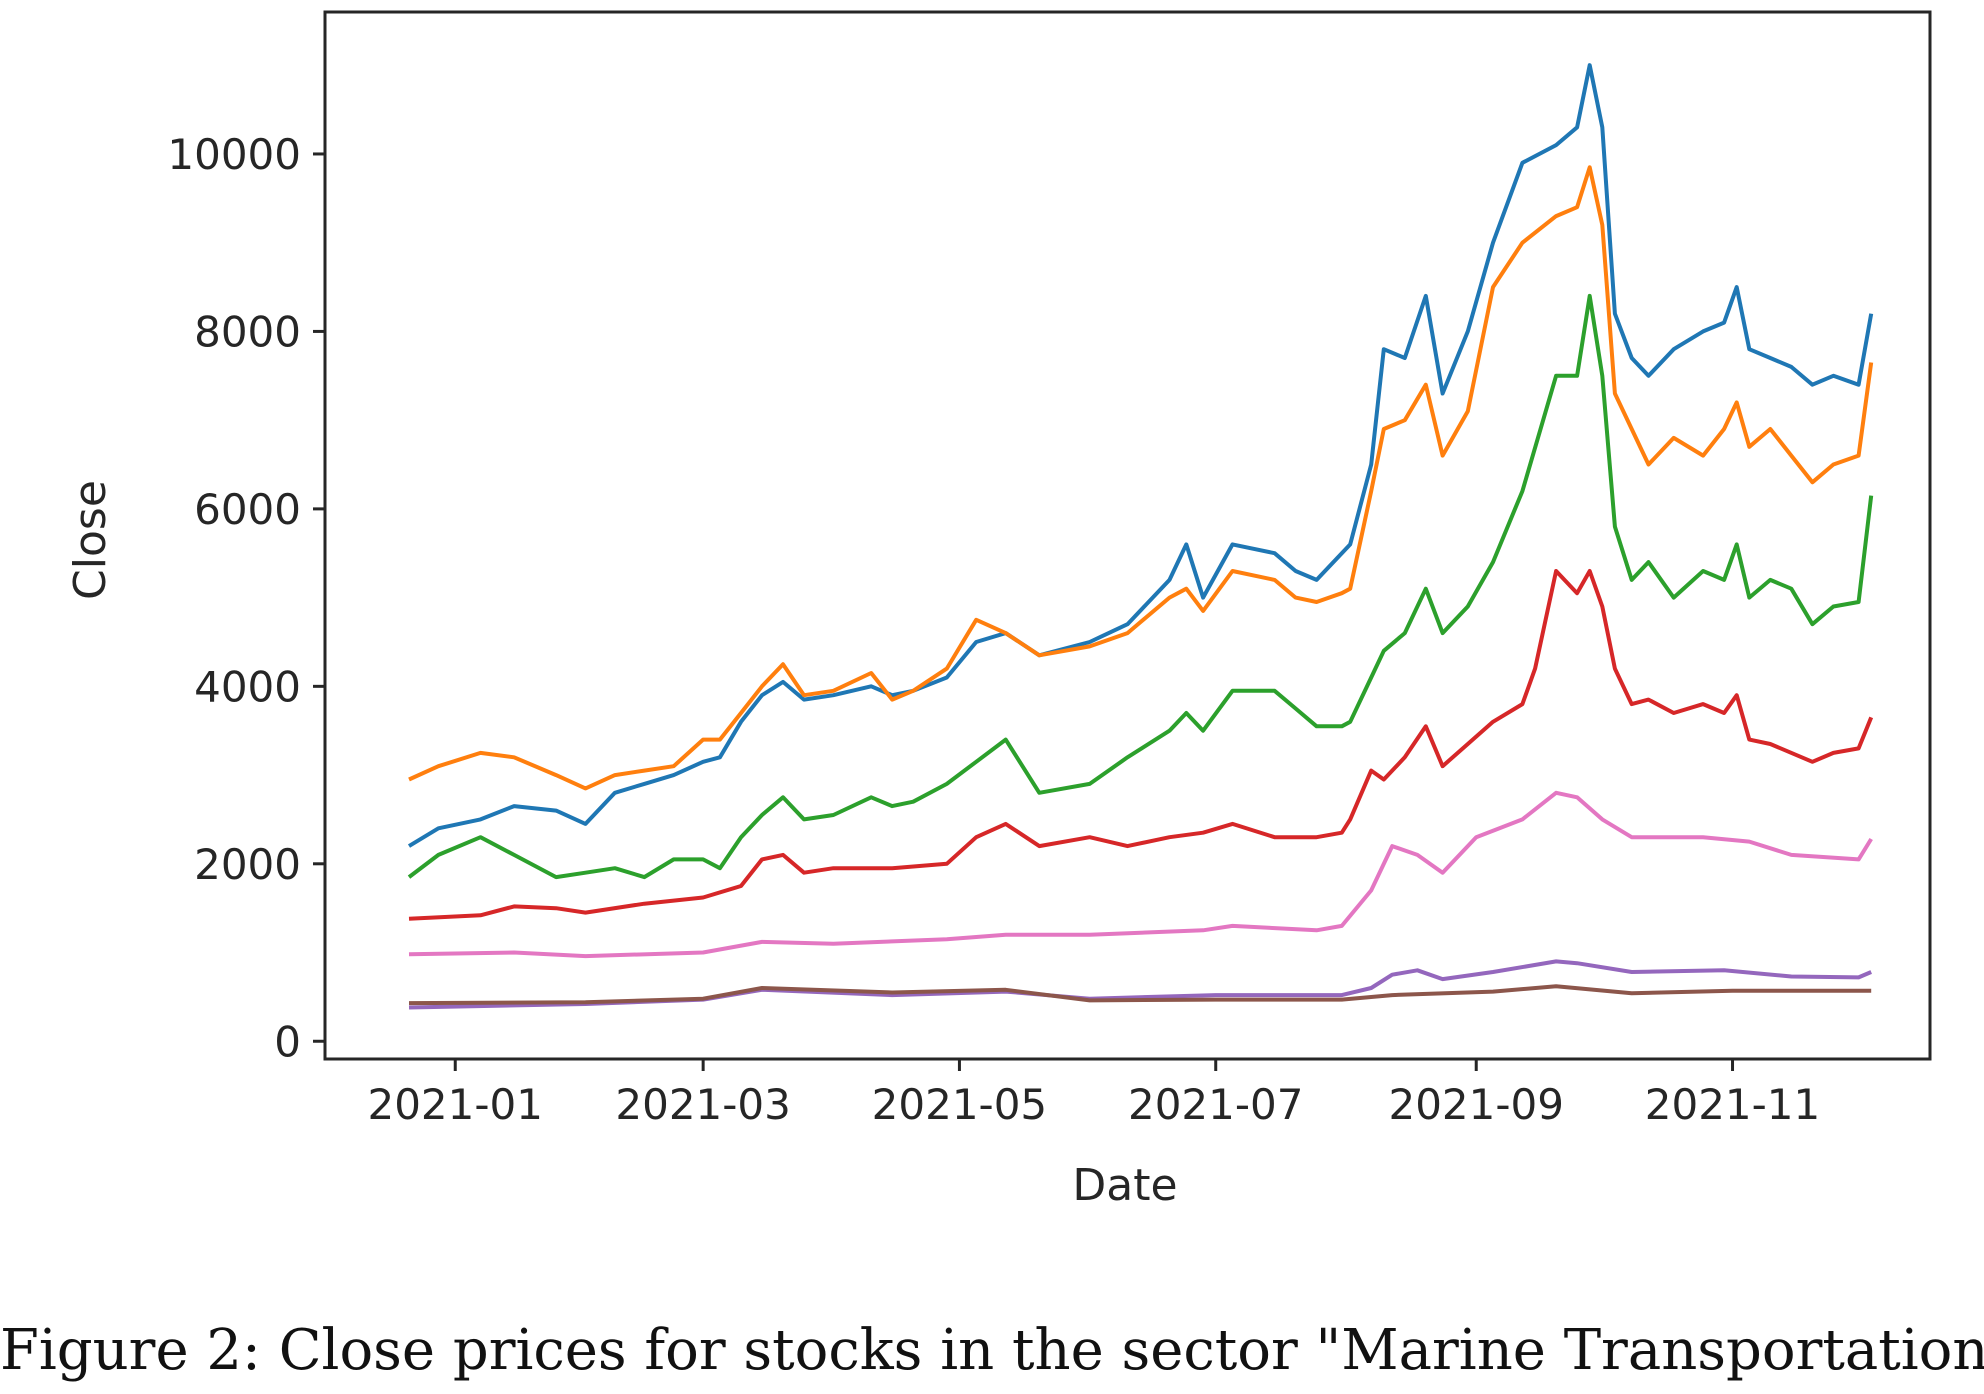  Describe the element at coordinates (1476, 1104) in the screenshot. I see `x-tick-label: 2021-09` at that location.